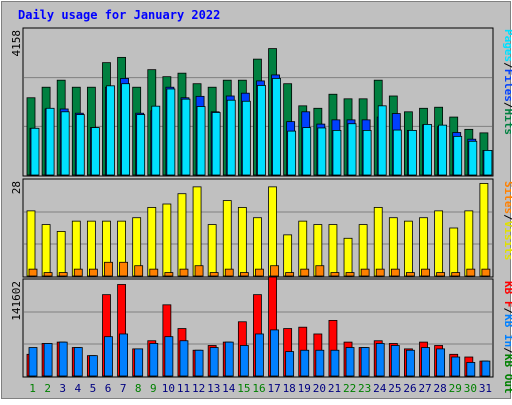 Image resolution: width=512 pixels, height=405 pixels. What do you see at coordinates (62, 388) in the screenshot?
I see `day-label: 3` at bounding box center [62, 388].